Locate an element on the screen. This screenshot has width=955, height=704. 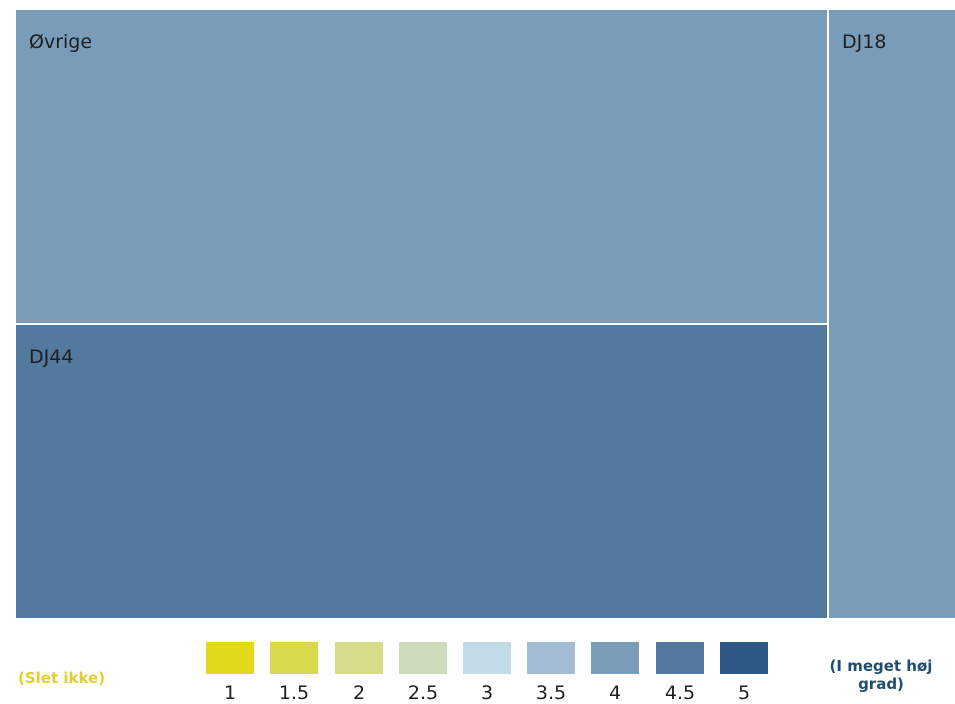
legend-item: 5 is located at coordinates (744, 673).